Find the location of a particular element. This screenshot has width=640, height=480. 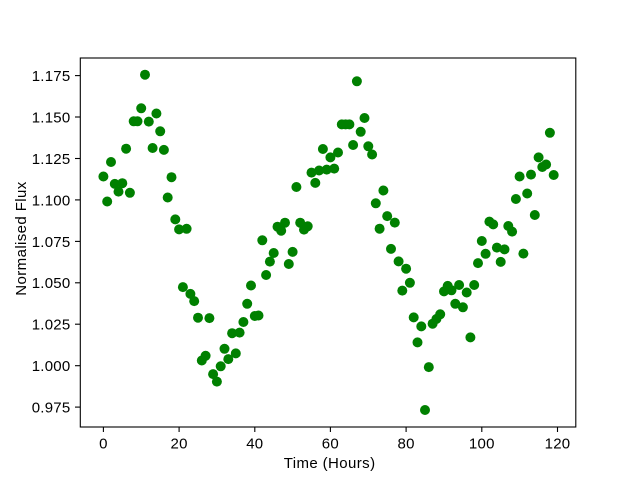

svg-text: 100 is located at coordinates (482, 443).